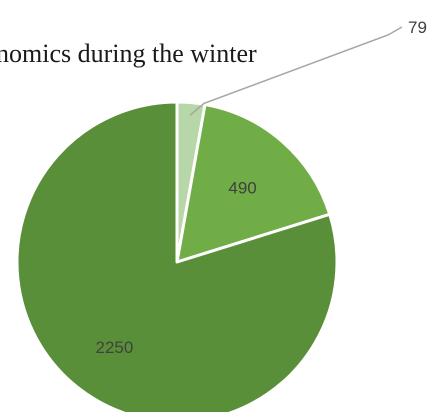  Describe the element at coordinates (296, 71) in the screenshot. I see `leader-line` at that location.